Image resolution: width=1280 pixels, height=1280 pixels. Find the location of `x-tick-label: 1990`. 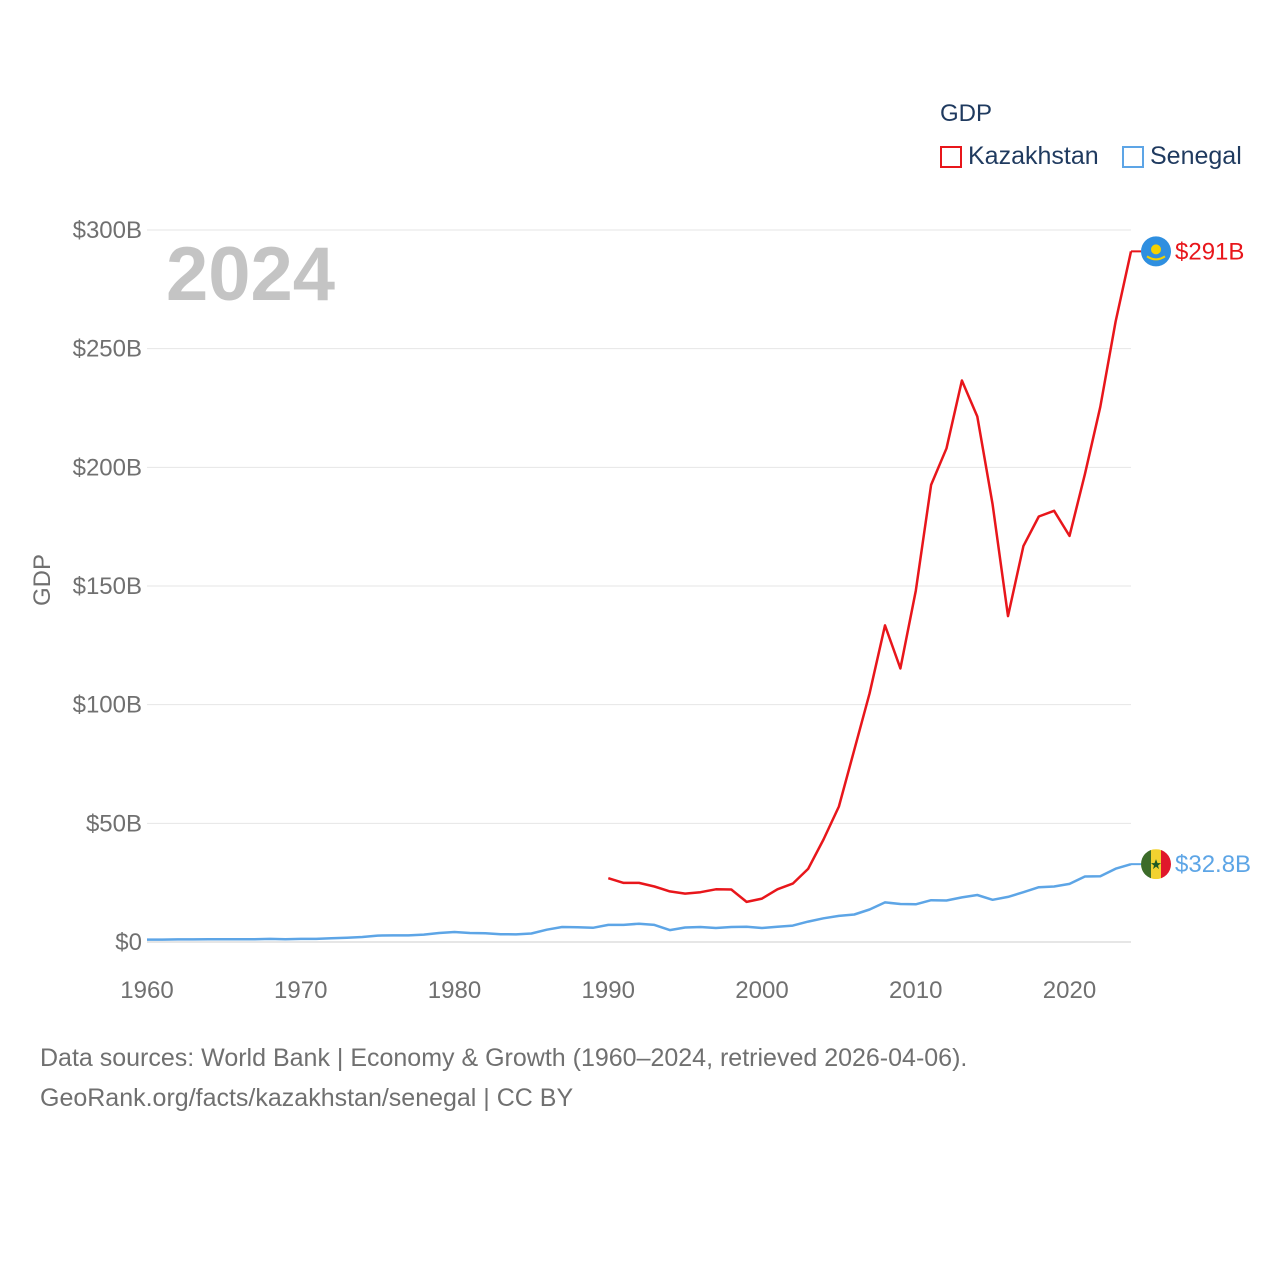

x-tick-label: 1990 is located at coordinates (608, 990).